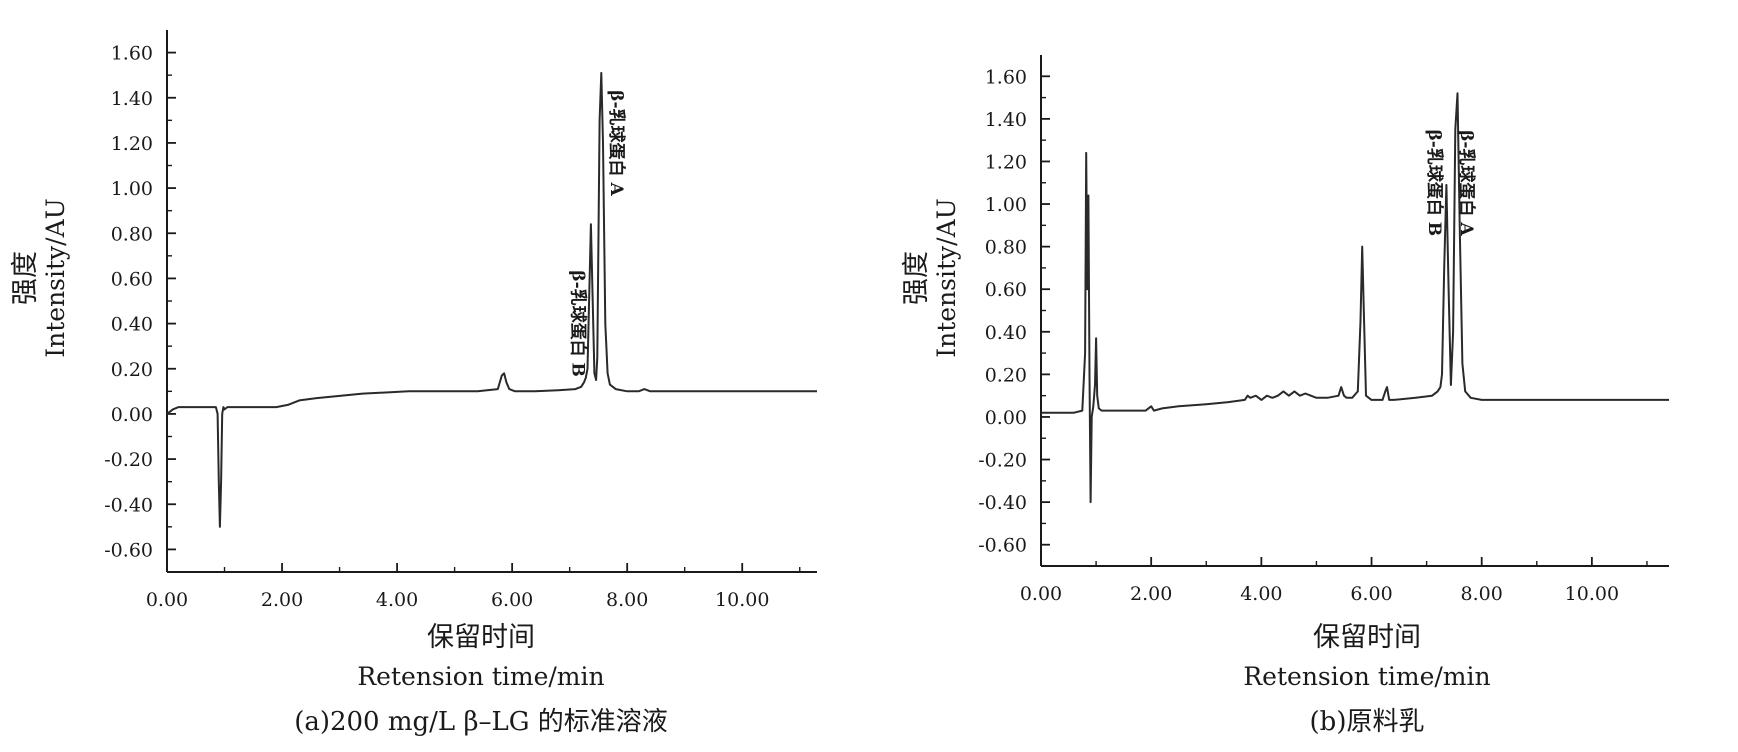 The height and width of the screenshot is (752, 1738). What do you see at coordinates (481, 637) in the screenshot?
I see `panel-a-xlabel-zh: 保留时间` at bounding box center [481, 637].